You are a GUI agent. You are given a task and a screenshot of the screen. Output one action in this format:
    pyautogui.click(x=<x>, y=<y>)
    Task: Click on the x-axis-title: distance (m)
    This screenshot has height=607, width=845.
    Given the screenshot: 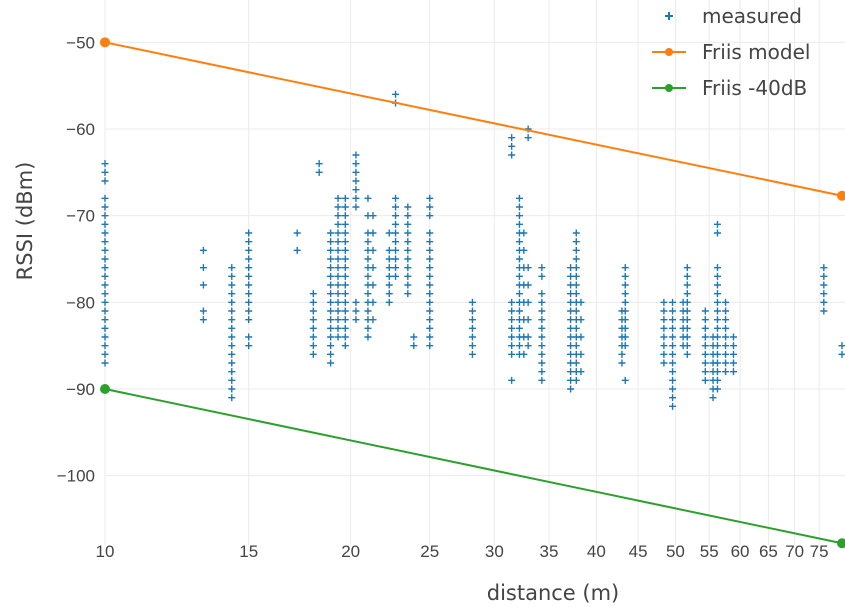 What is the action you would take?
    pyautogui.click(x=553, y=593)
    